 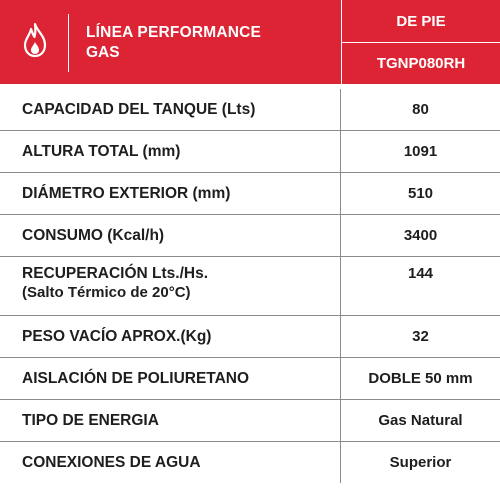 I want to click on row-label-main: RECUPERACIÓN Lts./Hs., so click(x=115, y=273).